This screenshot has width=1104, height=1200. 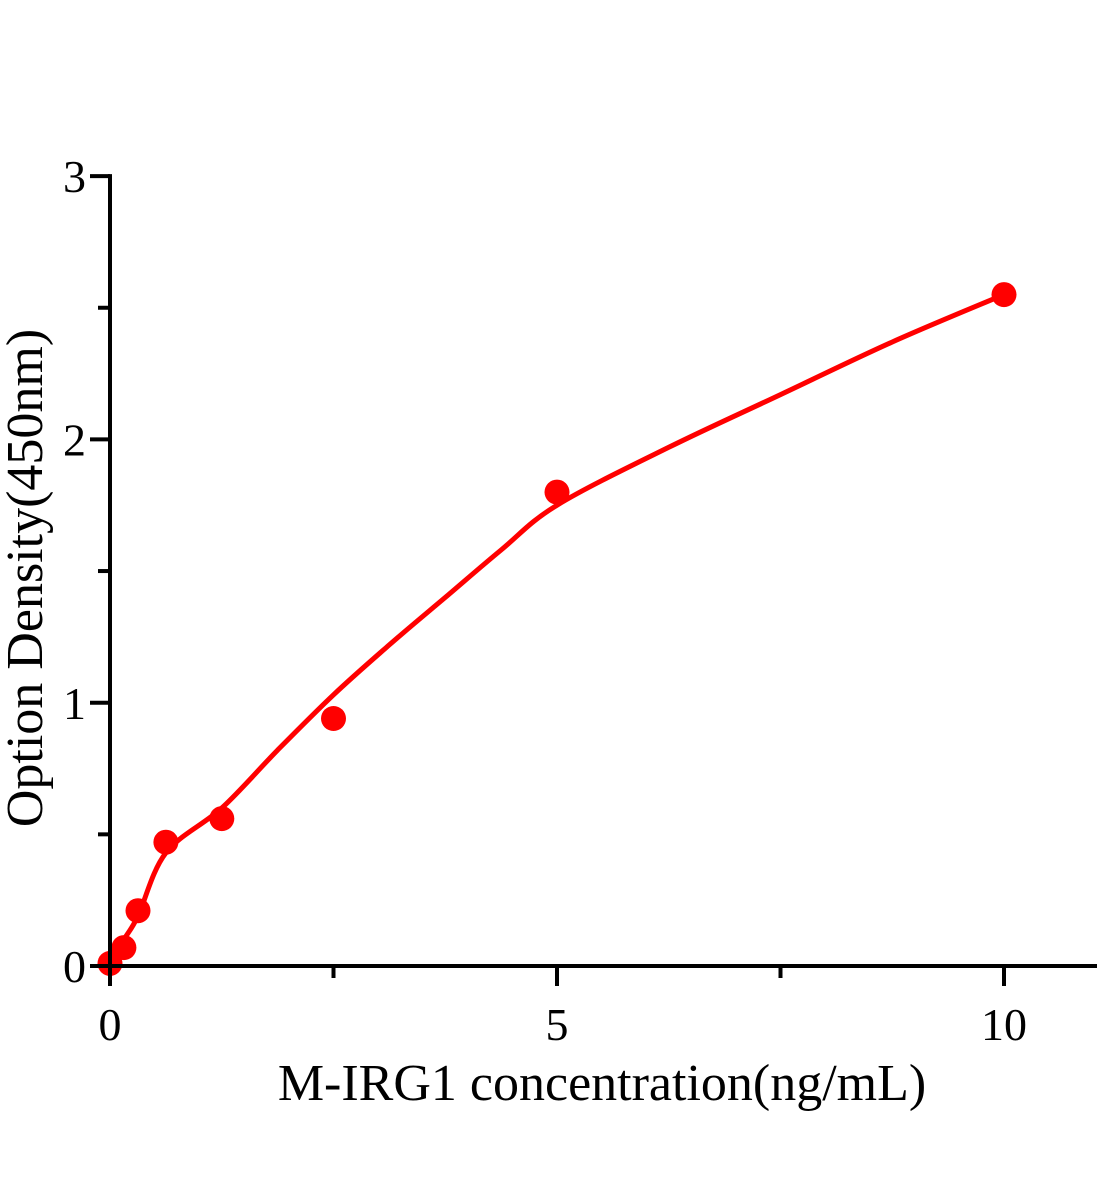 I want to click on x-tick-label: 0, so click(x=110, y=1024).